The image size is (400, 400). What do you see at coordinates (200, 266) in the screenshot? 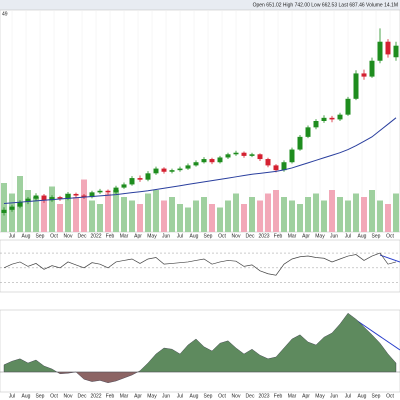
I see `rsi-panel` at bounding box center [200, 266].